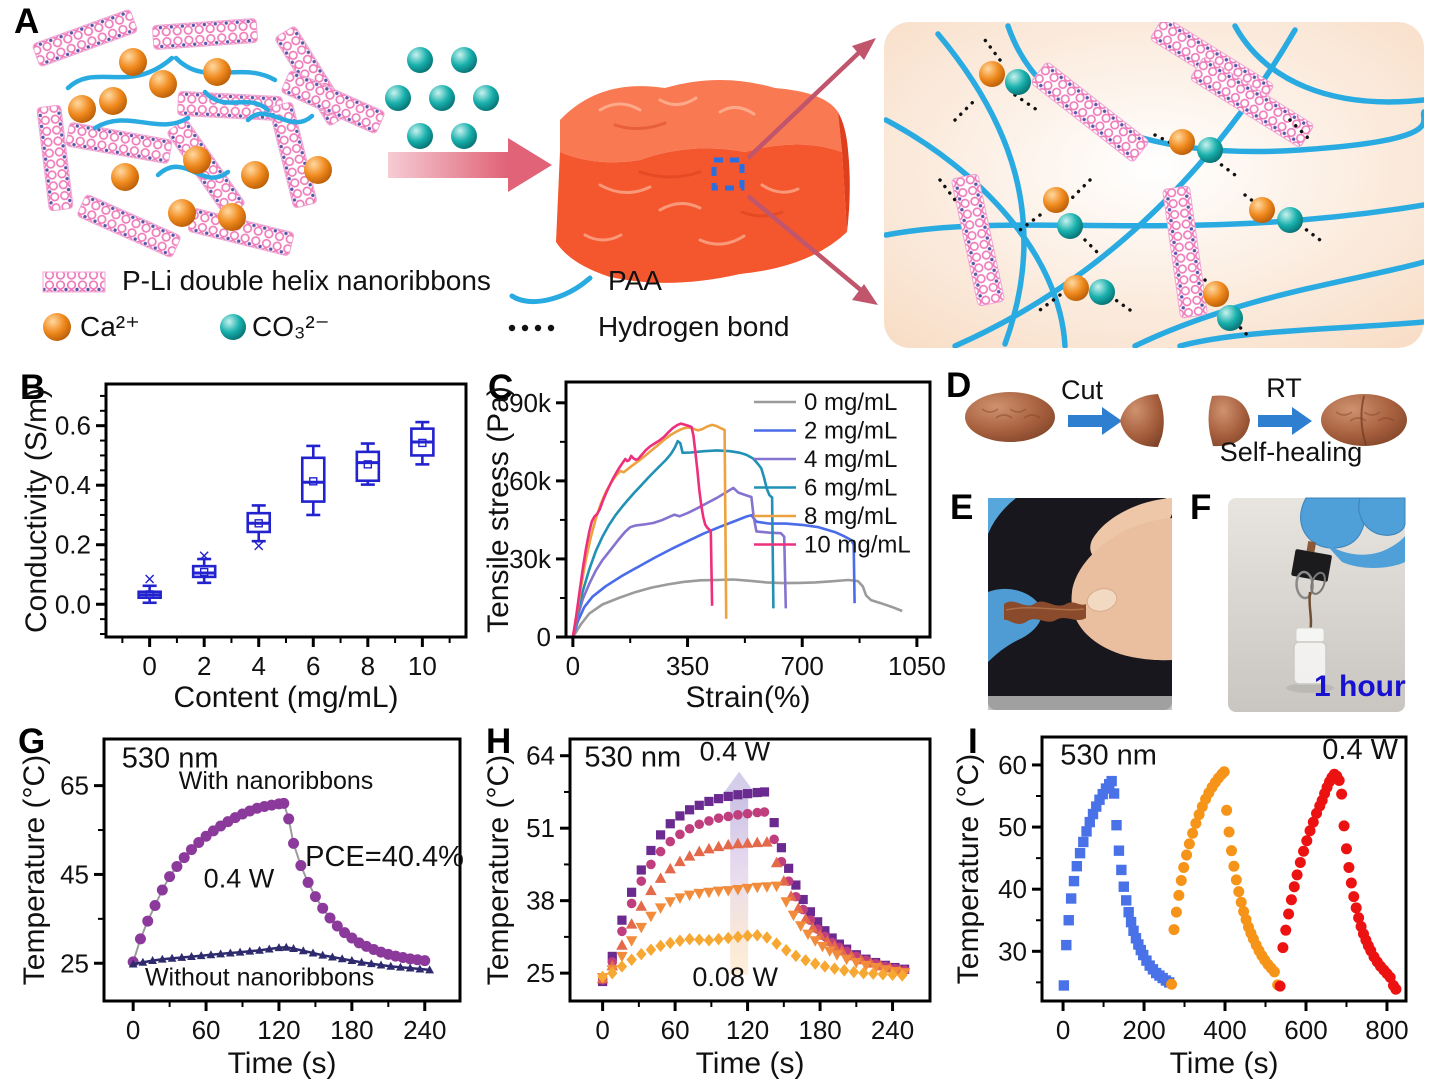  What do you see at coordinates (1224, 1030) in the screenshot?
I see `x-tick-label: 400` at bounding box center [1224, 1030].